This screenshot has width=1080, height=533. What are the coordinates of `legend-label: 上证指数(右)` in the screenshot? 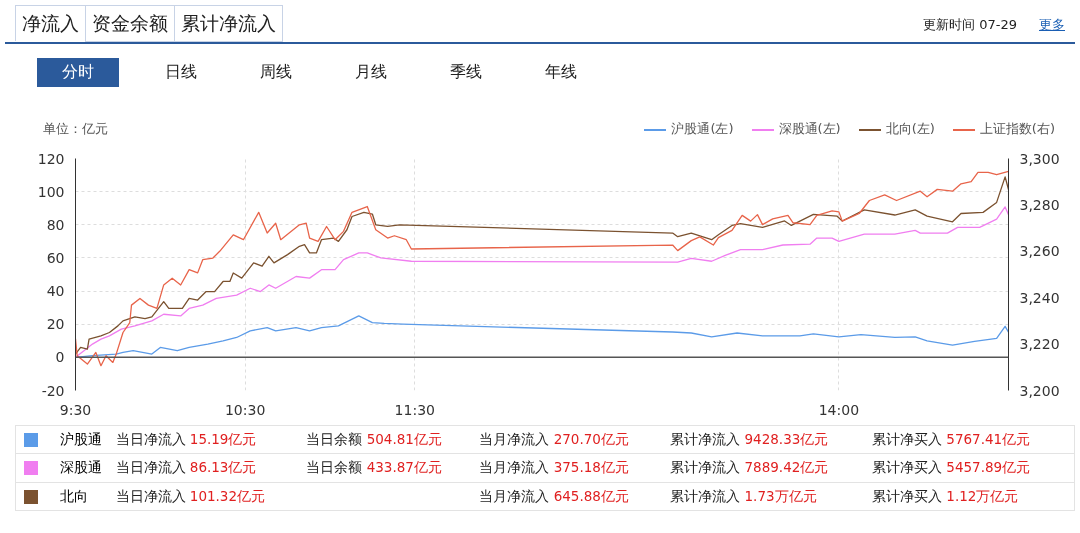 It's located at (1017, 129).